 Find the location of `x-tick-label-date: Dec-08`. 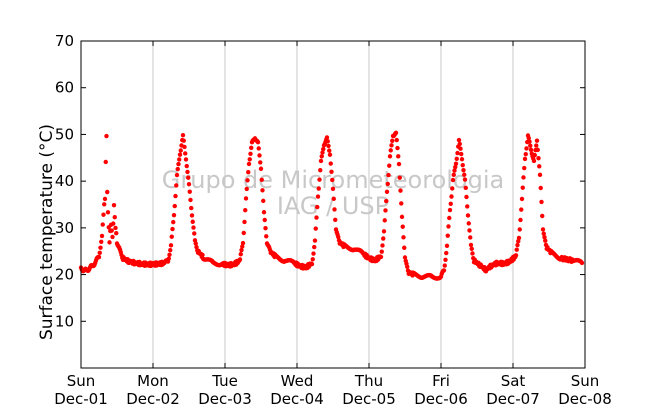

x-tick-label-date: Dec-08 is located at coordinates (585, 399).